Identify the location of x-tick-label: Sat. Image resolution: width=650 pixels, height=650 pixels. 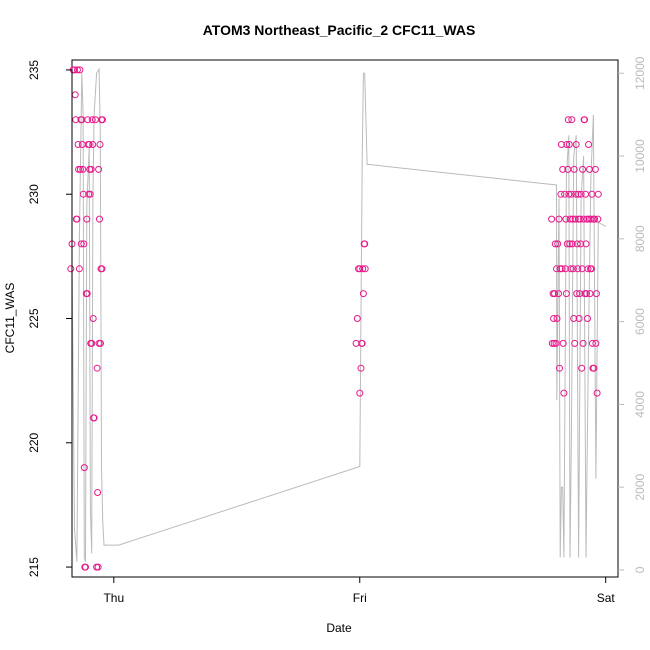
(606, 598).